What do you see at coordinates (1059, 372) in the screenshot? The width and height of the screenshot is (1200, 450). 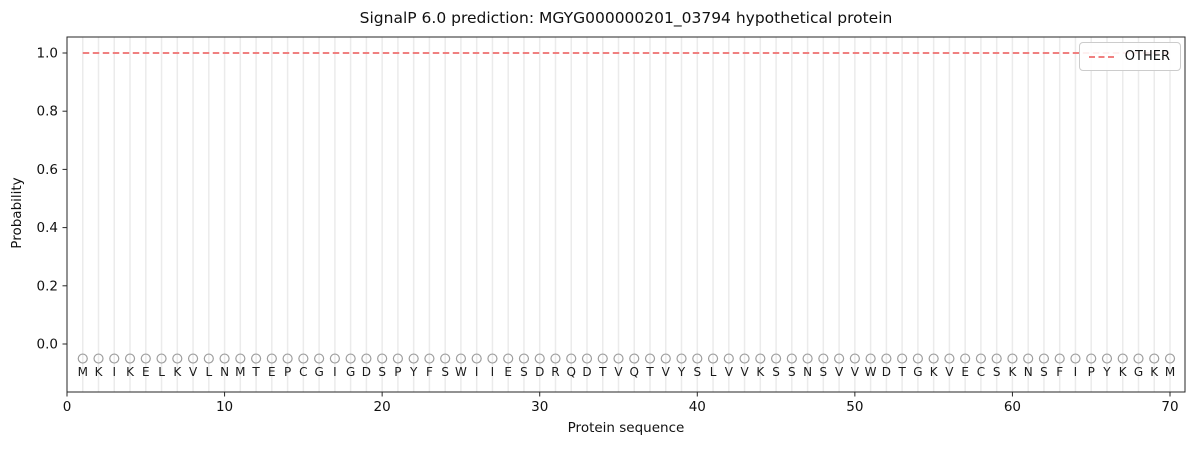 I see `residue-letter: F` at bounding box center [1059, 372].